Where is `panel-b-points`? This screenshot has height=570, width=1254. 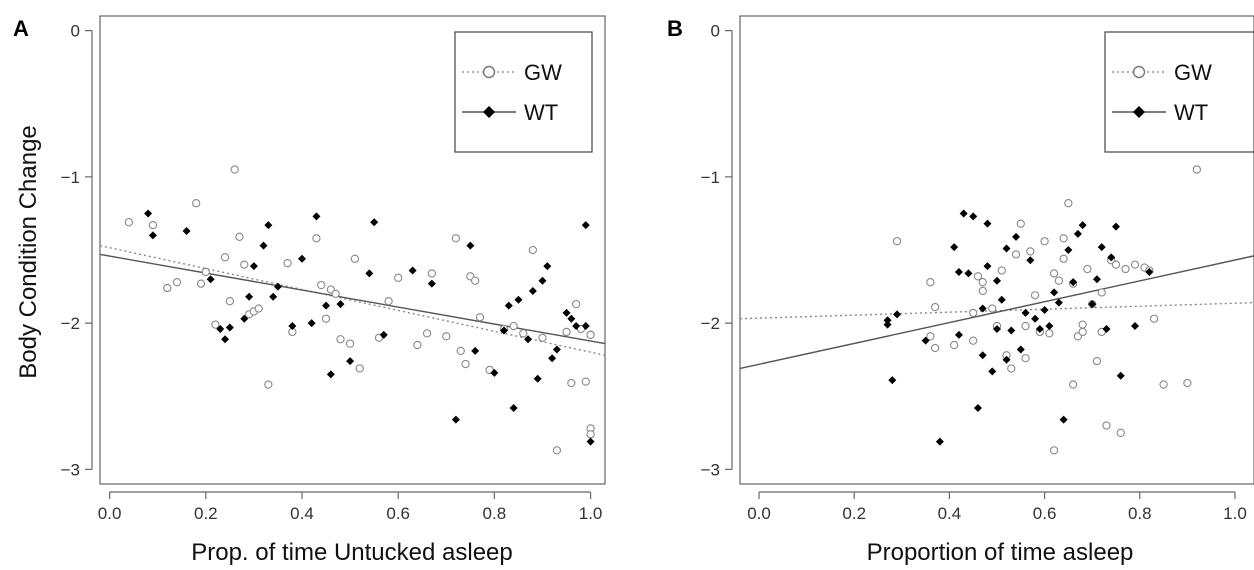 panel-b-points is located at coordinates (1042, 310).